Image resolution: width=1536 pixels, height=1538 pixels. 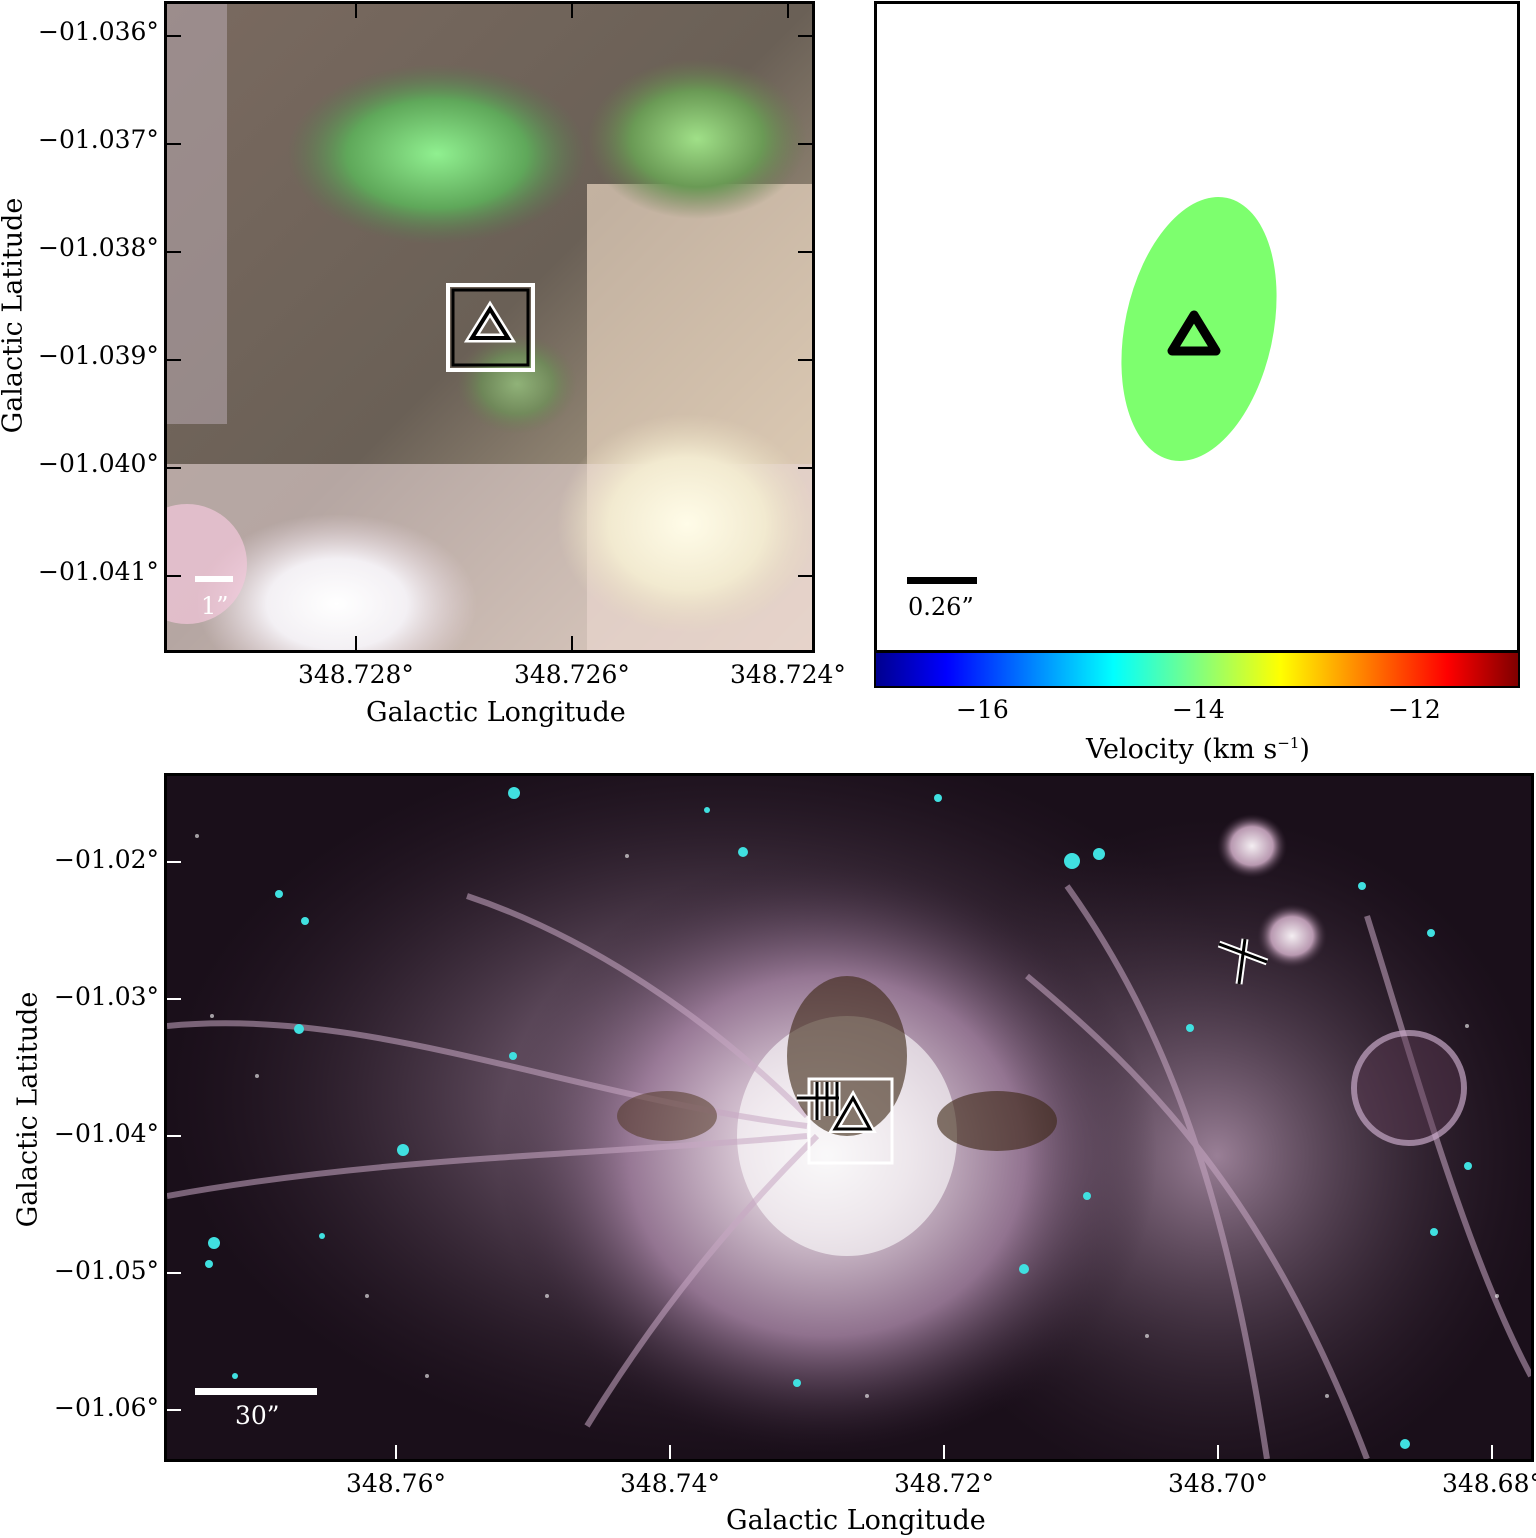 What do you see at coordinates (1194, 333) in the screenshot?
I see `triangle-marker` at bounding box center [1194, 333].